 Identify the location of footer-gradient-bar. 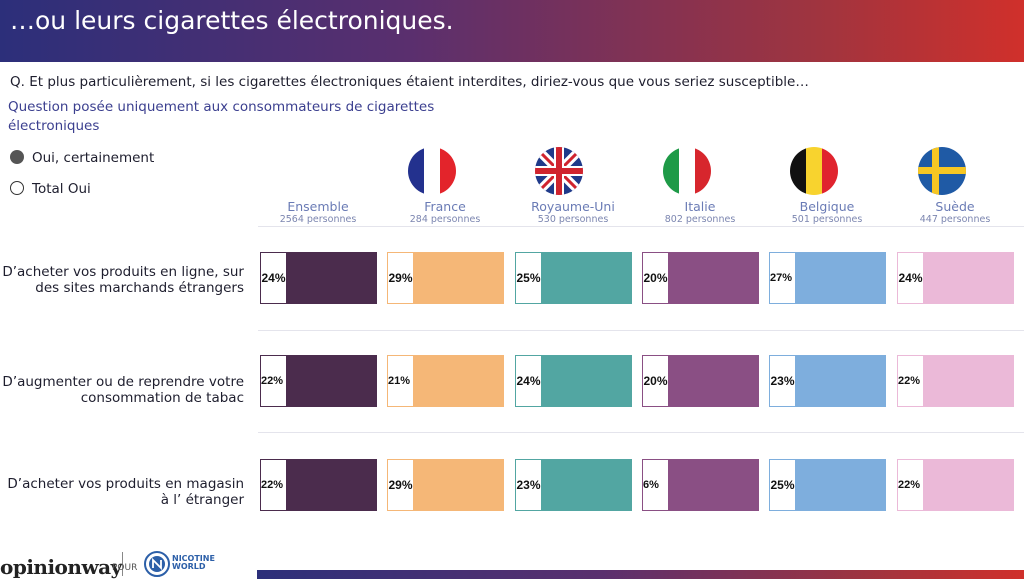
(640, 574).